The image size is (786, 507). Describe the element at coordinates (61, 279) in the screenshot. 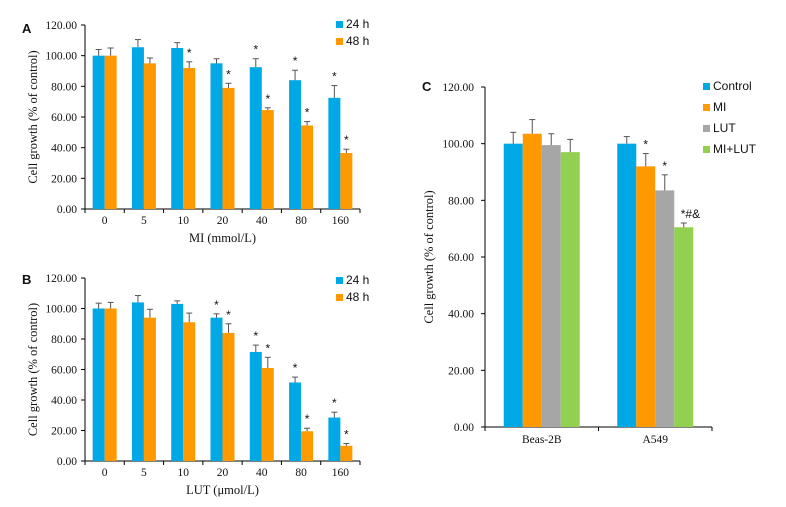

I see `y-tick-label-b-6: 120.00` at that location.